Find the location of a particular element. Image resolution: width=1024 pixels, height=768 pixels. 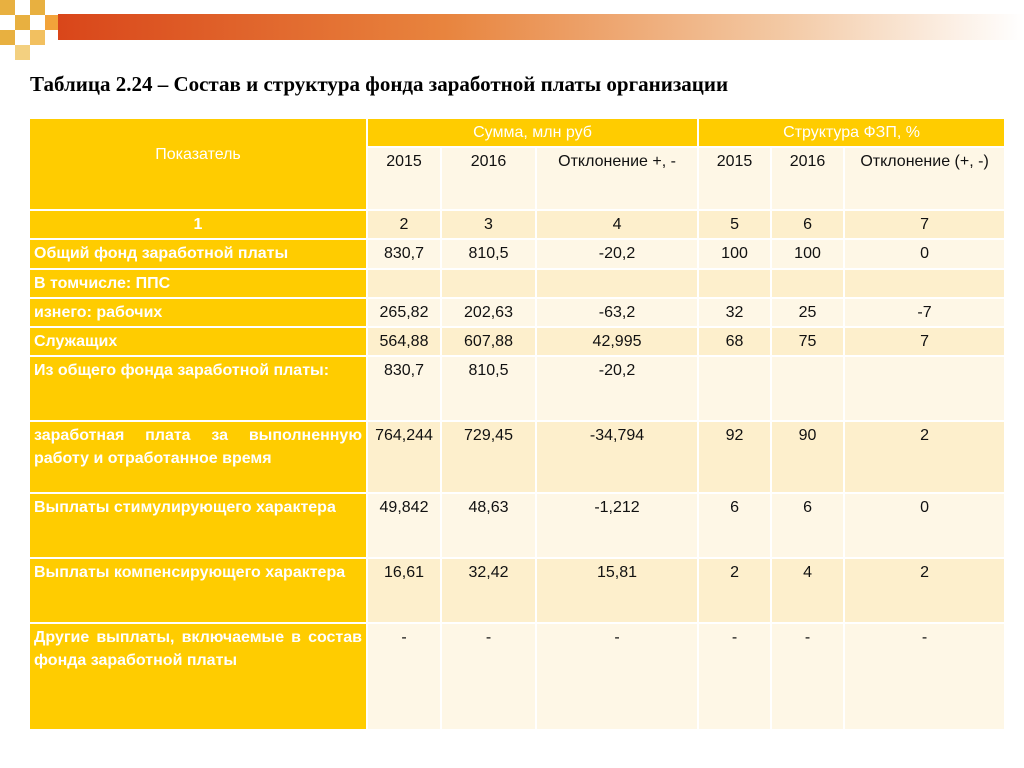

number-cell: 1 is located at coordinates (198, 224).